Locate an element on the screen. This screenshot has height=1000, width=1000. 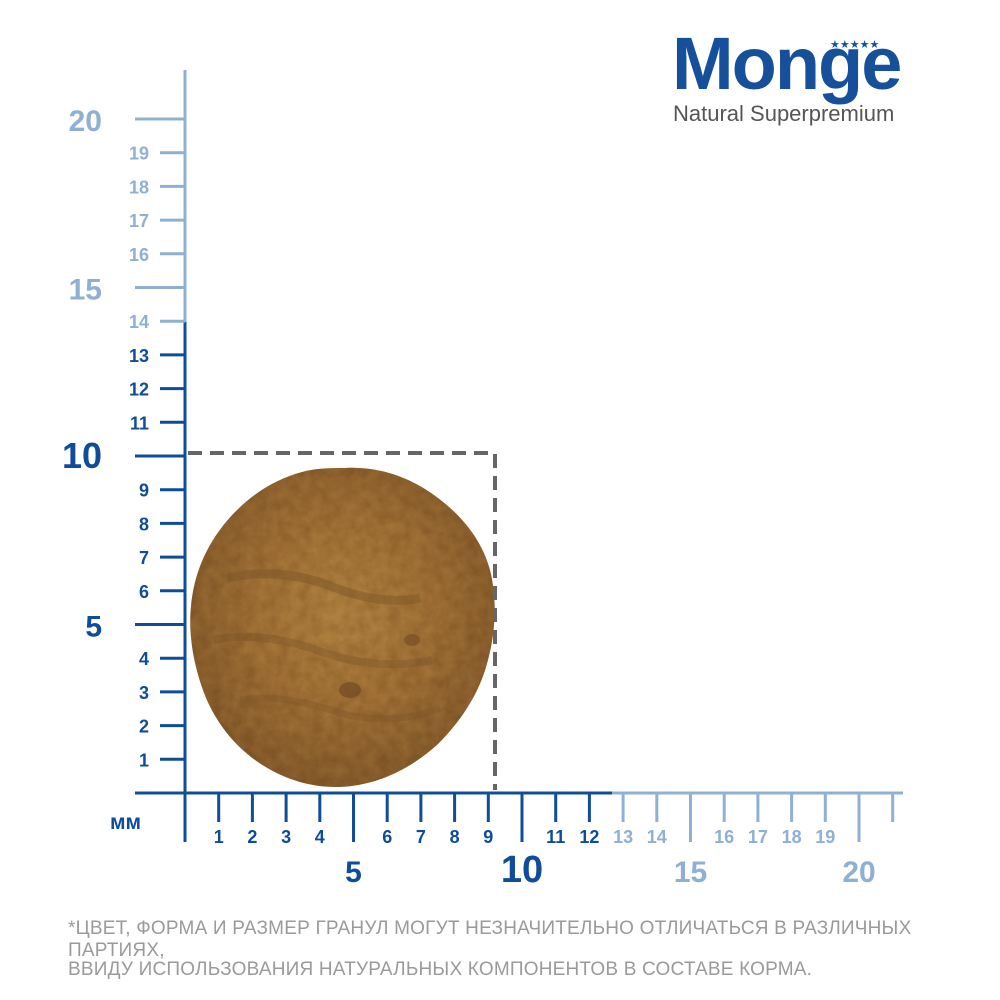
y-tick-label-13: 13 is located at coordinates (139, 356).